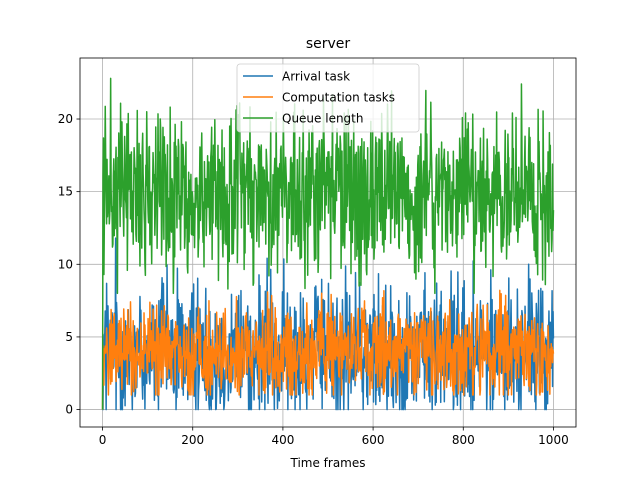 This screenshot has height=480, width=640. Describe the element at coordinates (327, 463) in the screenshot. I see `x-axis-label: Time frames` at that location.